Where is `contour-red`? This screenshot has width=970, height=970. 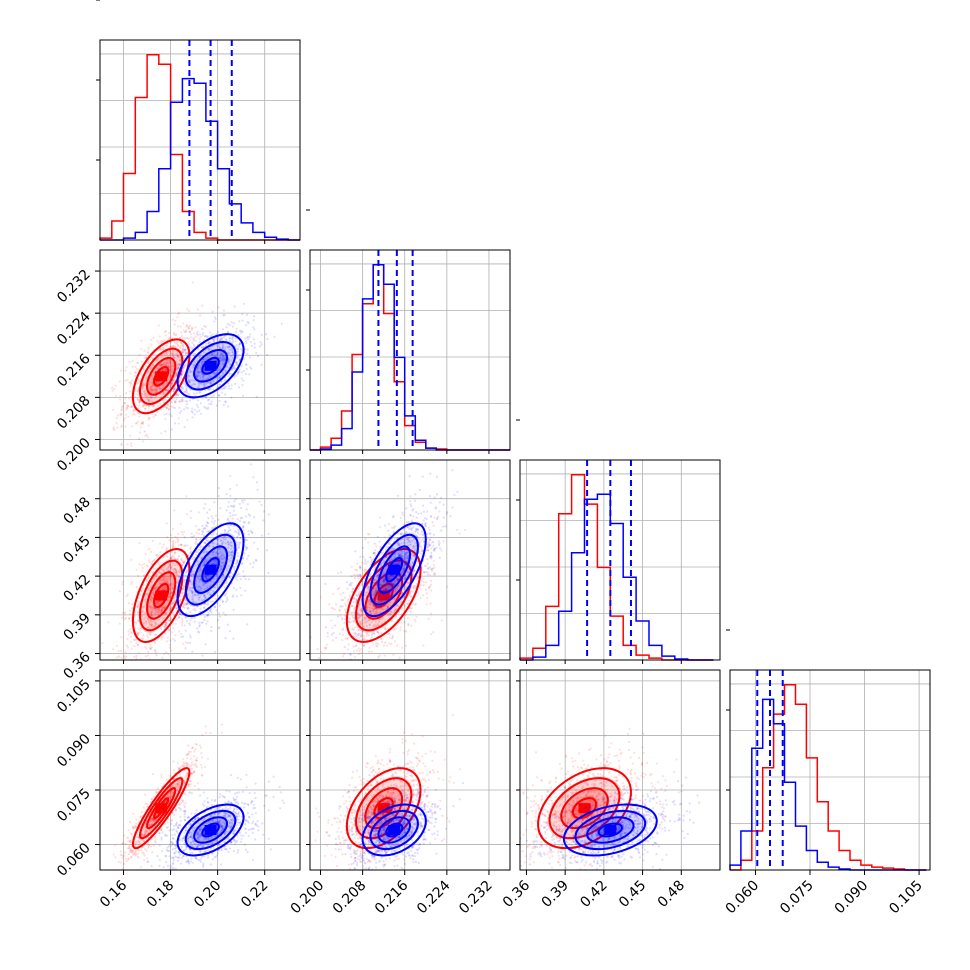
contour-red is located at coordinates (383, 595).